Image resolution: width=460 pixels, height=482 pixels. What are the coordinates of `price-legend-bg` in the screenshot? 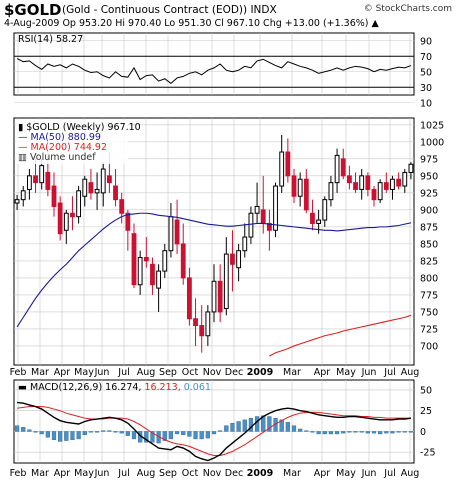 It's located at (72, 142).